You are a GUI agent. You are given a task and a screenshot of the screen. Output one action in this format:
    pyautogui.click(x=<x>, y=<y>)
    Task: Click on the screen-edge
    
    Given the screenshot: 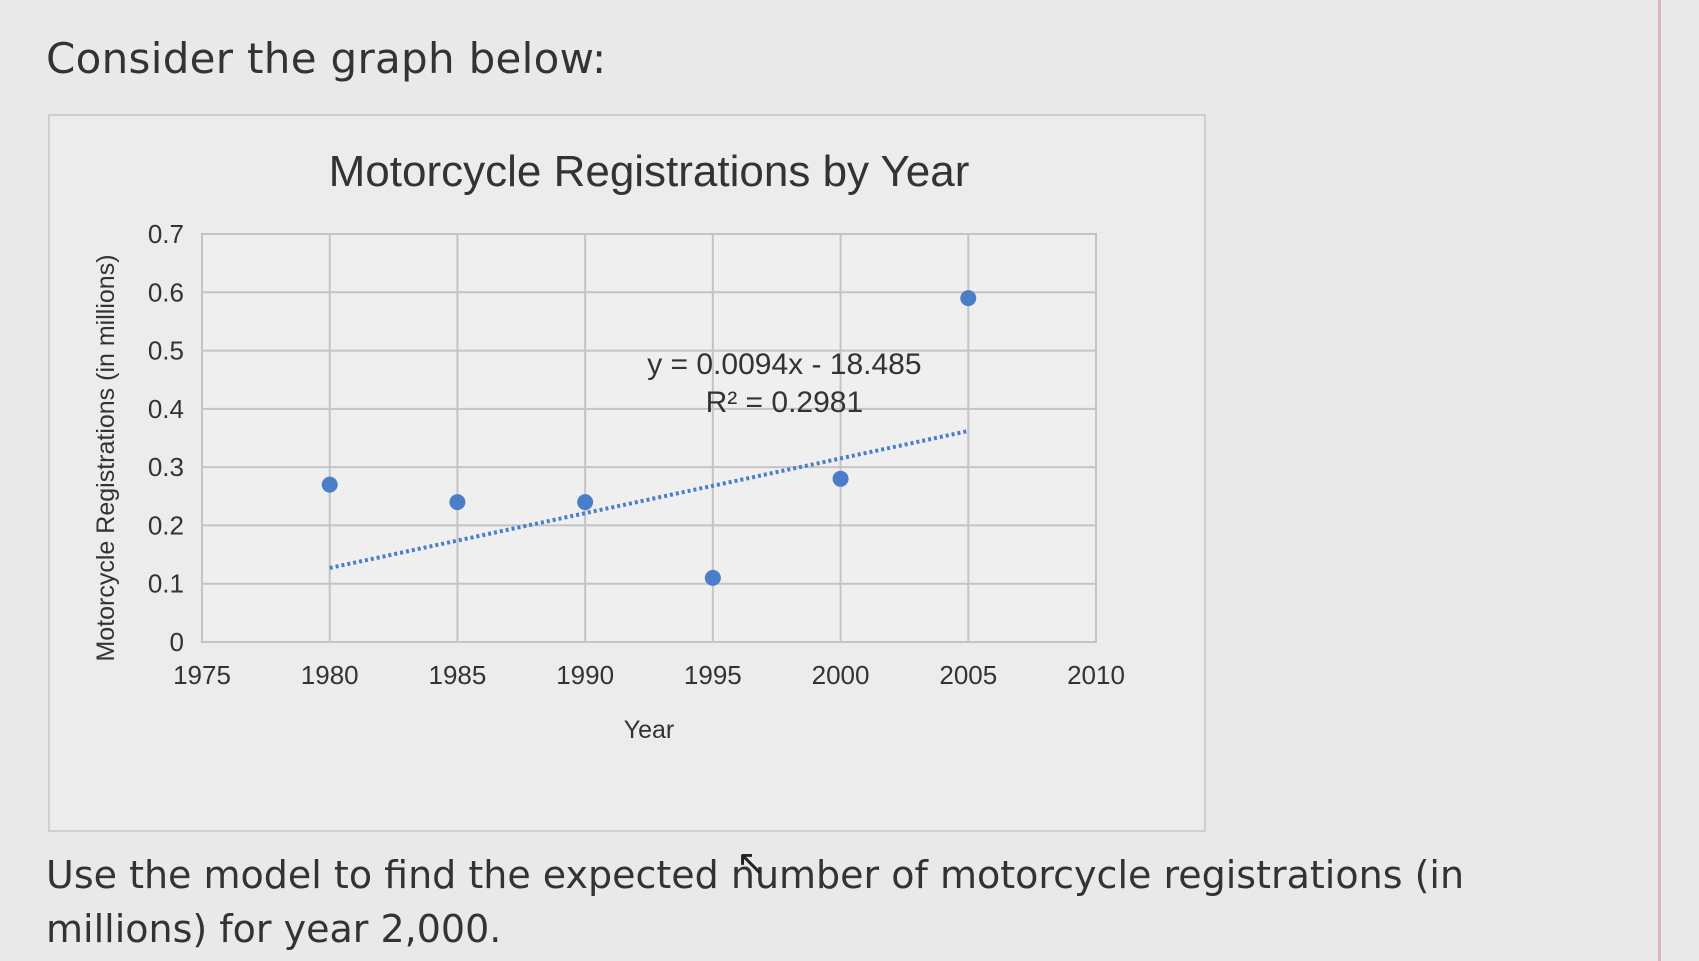 What is the action you would take?
    pyautogui.click(x=1659, y=480)
    